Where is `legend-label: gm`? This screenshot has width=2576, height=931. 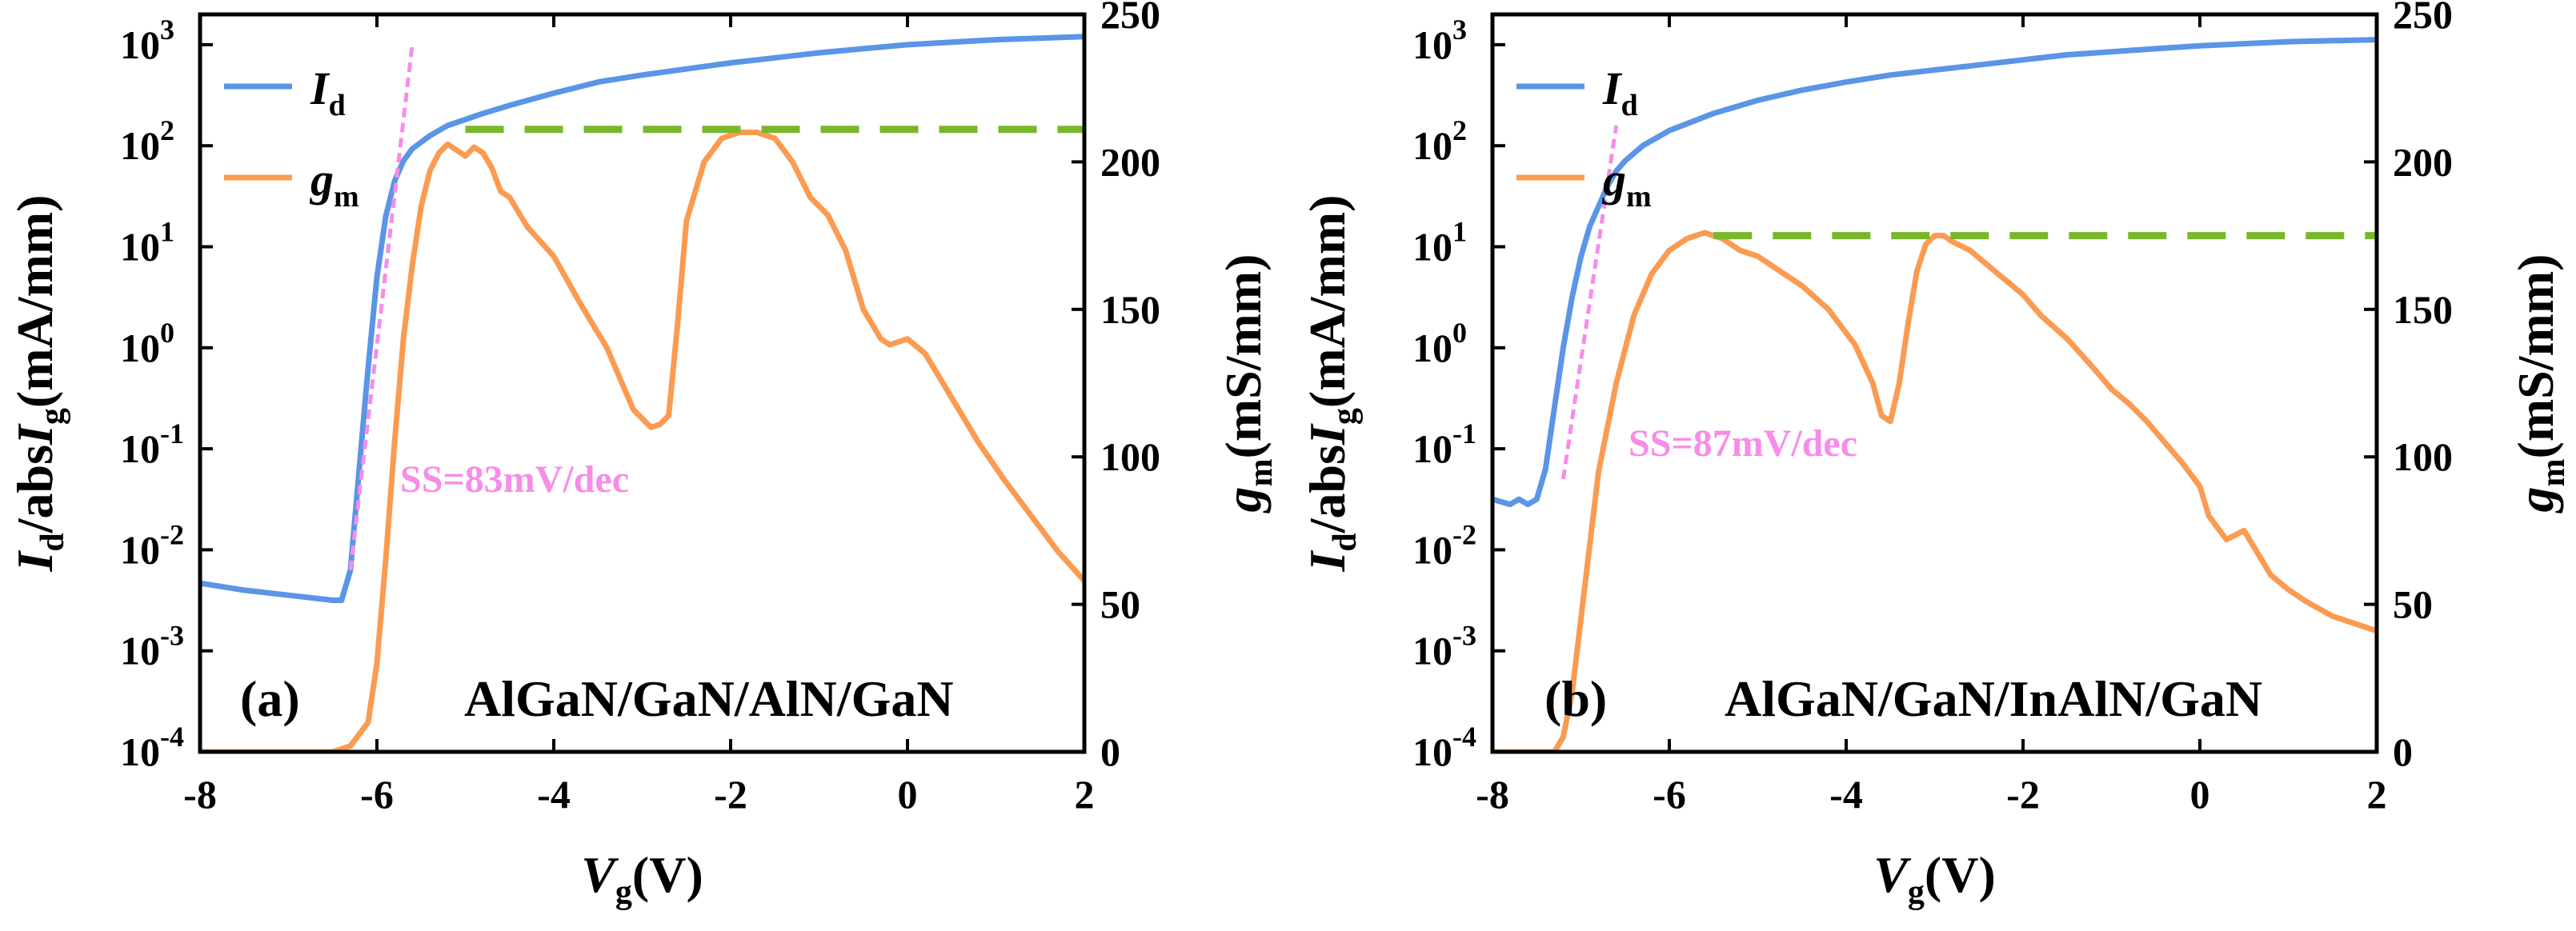
legend-label: gm is located at coordinates (334, 184).